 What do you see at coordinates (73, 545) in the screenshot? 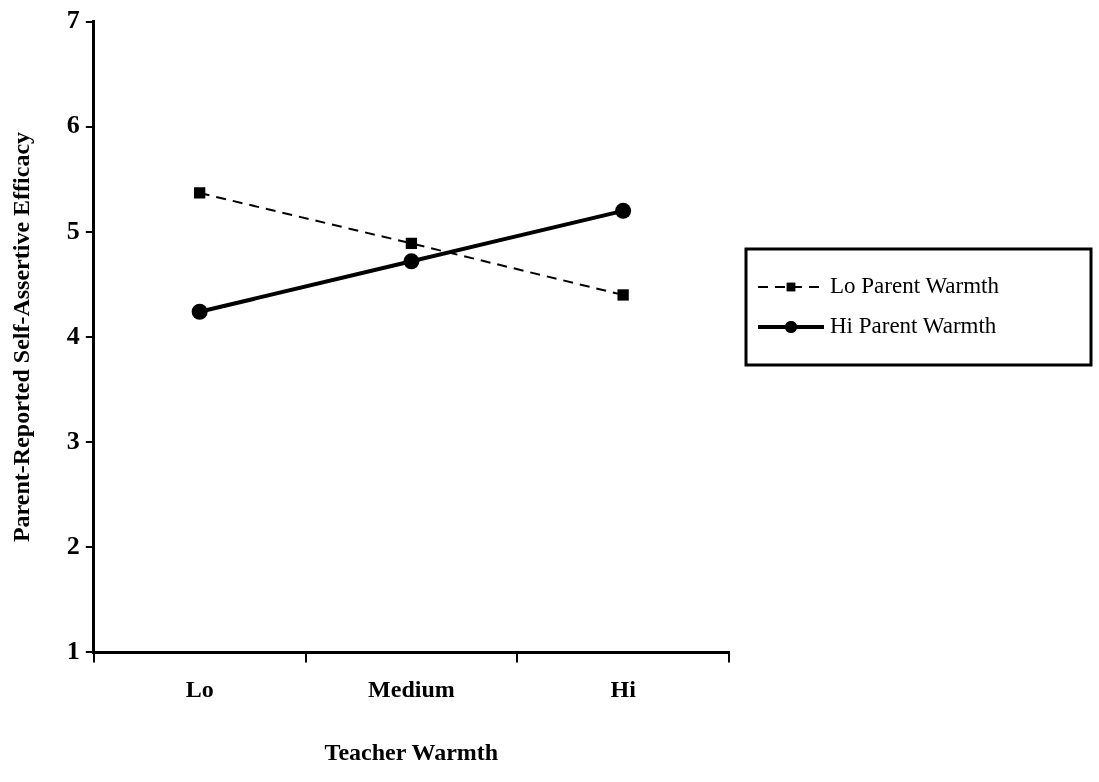
I see `y-tick-label: 2` at bounding box center [73, 545].